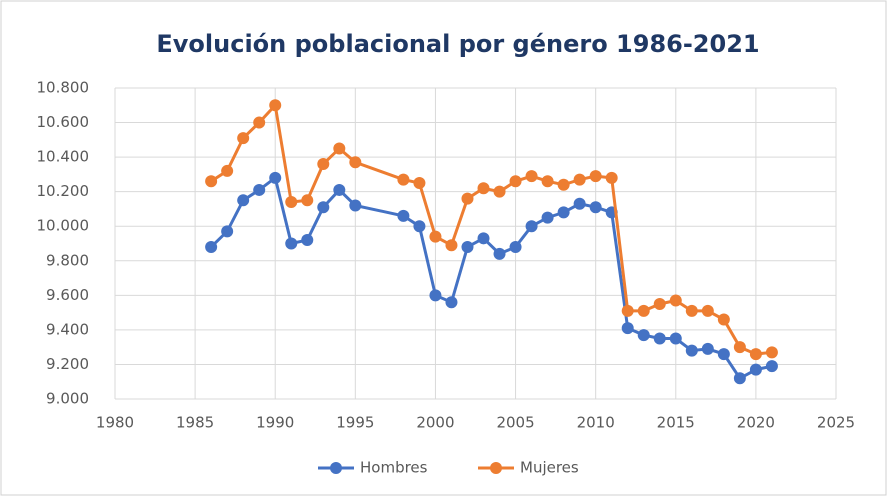  I want to click on y-tick-label: 10.200, so click(63, 191).